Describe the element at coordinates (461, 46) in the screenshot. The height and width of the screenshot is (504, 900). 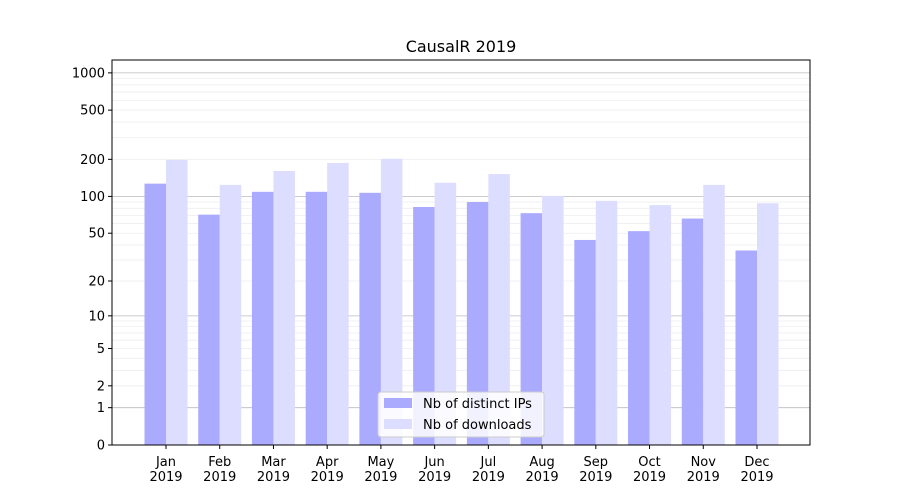
I see `chart-title: CausalR 2019` at that location.